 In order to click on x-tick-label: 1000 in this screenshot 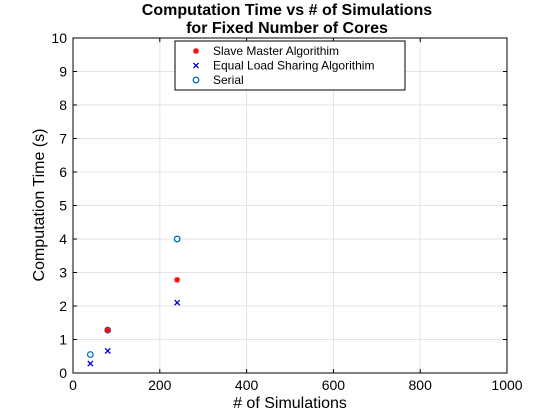, I will do `click(506, 385)`.